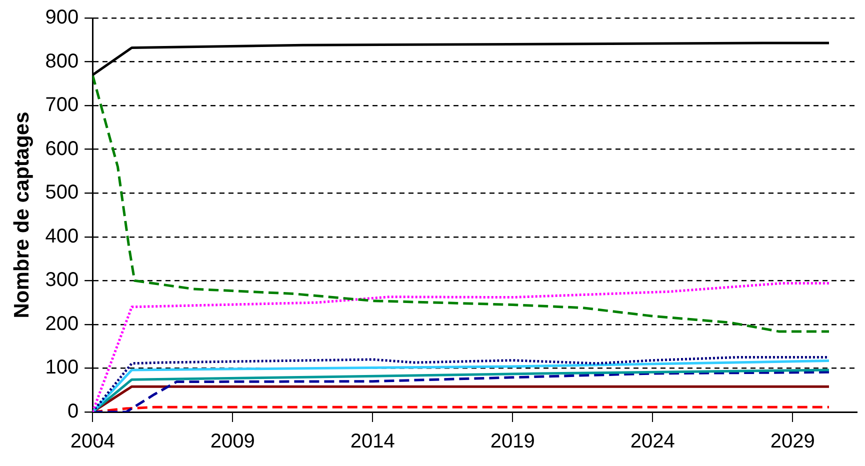 The height and width of the screenshot is (466, 865). I want to click on y-tick-label: 600, so click(62, 149).